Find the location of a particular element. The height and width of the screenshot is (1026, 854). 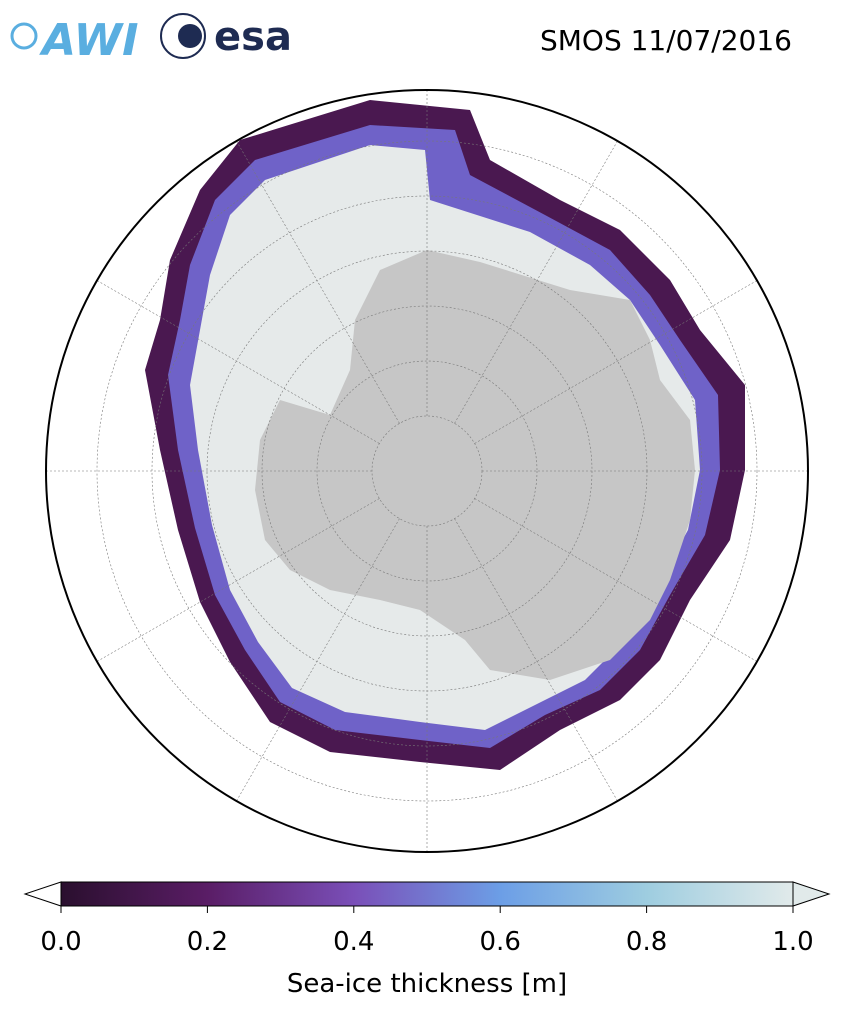

awi-logo: AWI is located at coordinates (74, 40).